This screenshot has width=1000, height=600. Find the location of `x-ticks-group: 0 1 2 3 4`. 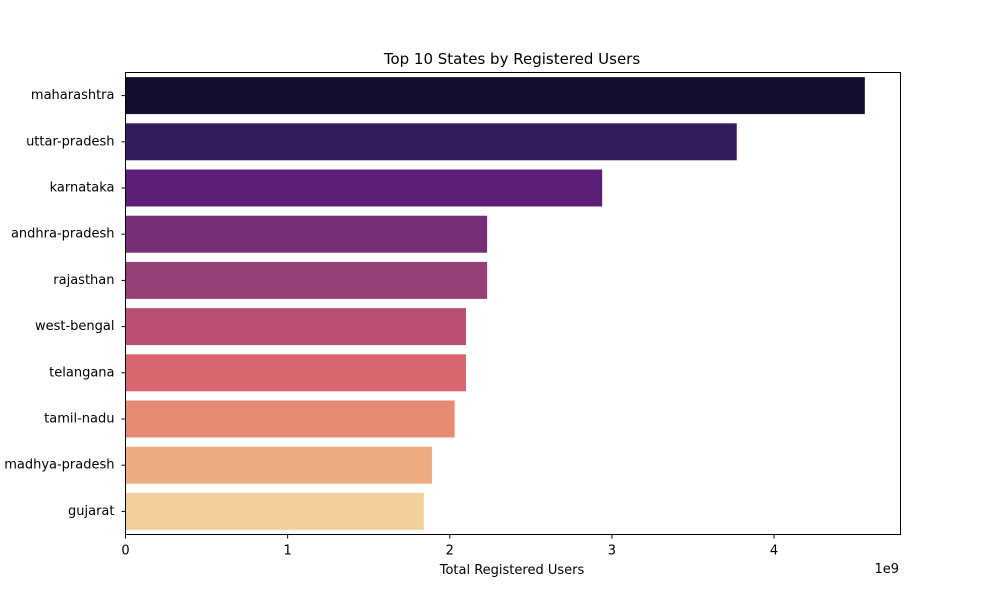

x-ticks-group: 0 1 2 3 4 is located at coordinates (449, 546).